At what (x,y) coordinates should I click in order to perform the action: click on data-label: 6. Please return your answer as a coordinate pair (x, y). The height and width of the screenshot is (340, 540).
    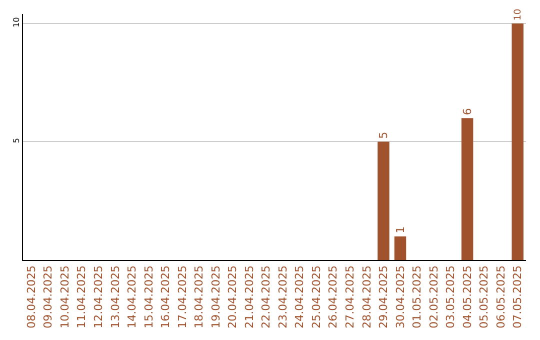
    Looking at the image, I should click on (467, 112).